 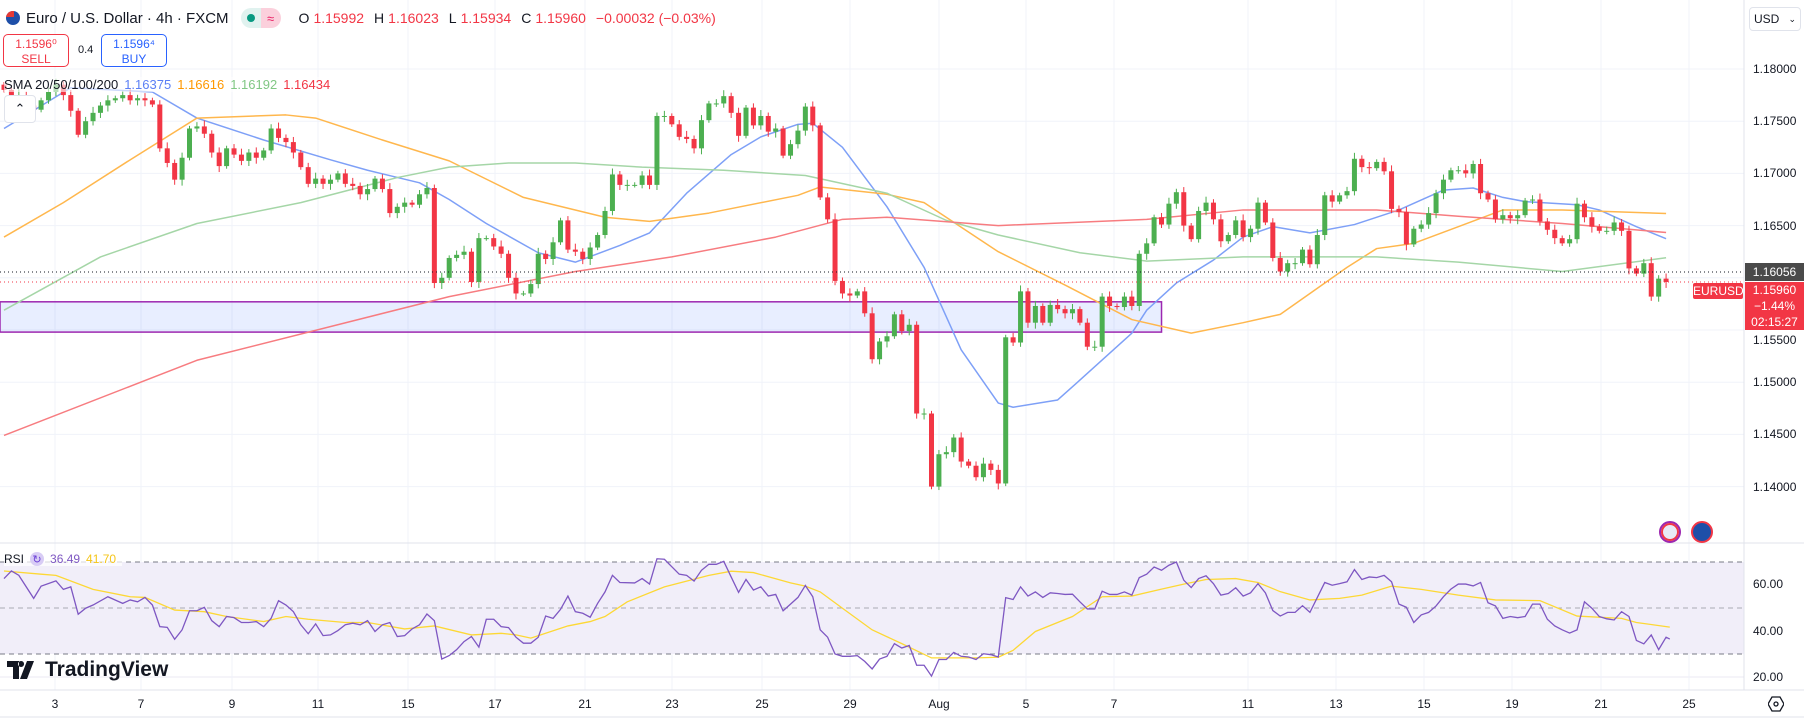 What do you see at coordinates (526, 18) in the screenshot?
I see `close-key: C` at bounding box center [526, 18].